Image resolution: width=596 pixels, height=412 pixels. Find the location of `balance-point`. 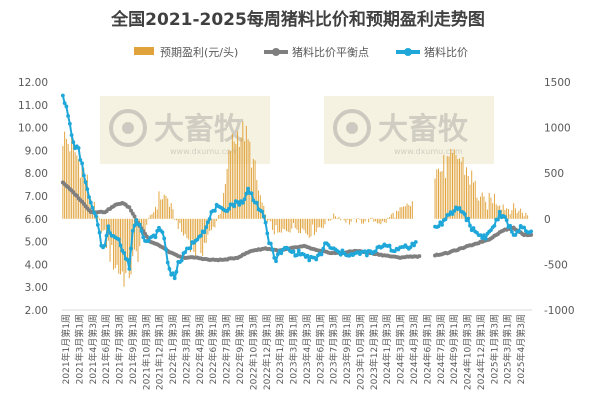

balance-point is located at coordinates (134, 216).